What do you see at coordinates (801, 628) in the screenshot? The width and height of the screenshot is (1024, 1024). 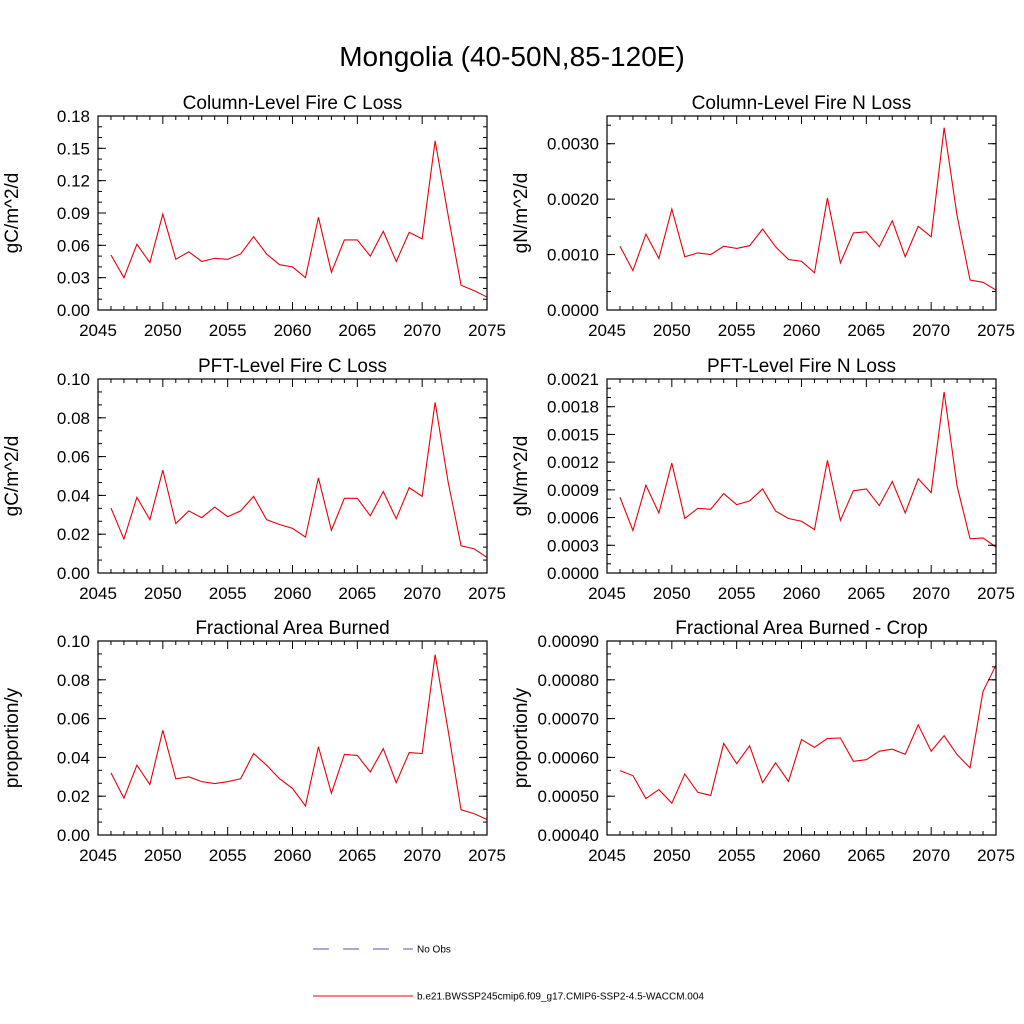 I see `panel-title: Fractional Area Burned - Crop` at bounding box center [801, 628].